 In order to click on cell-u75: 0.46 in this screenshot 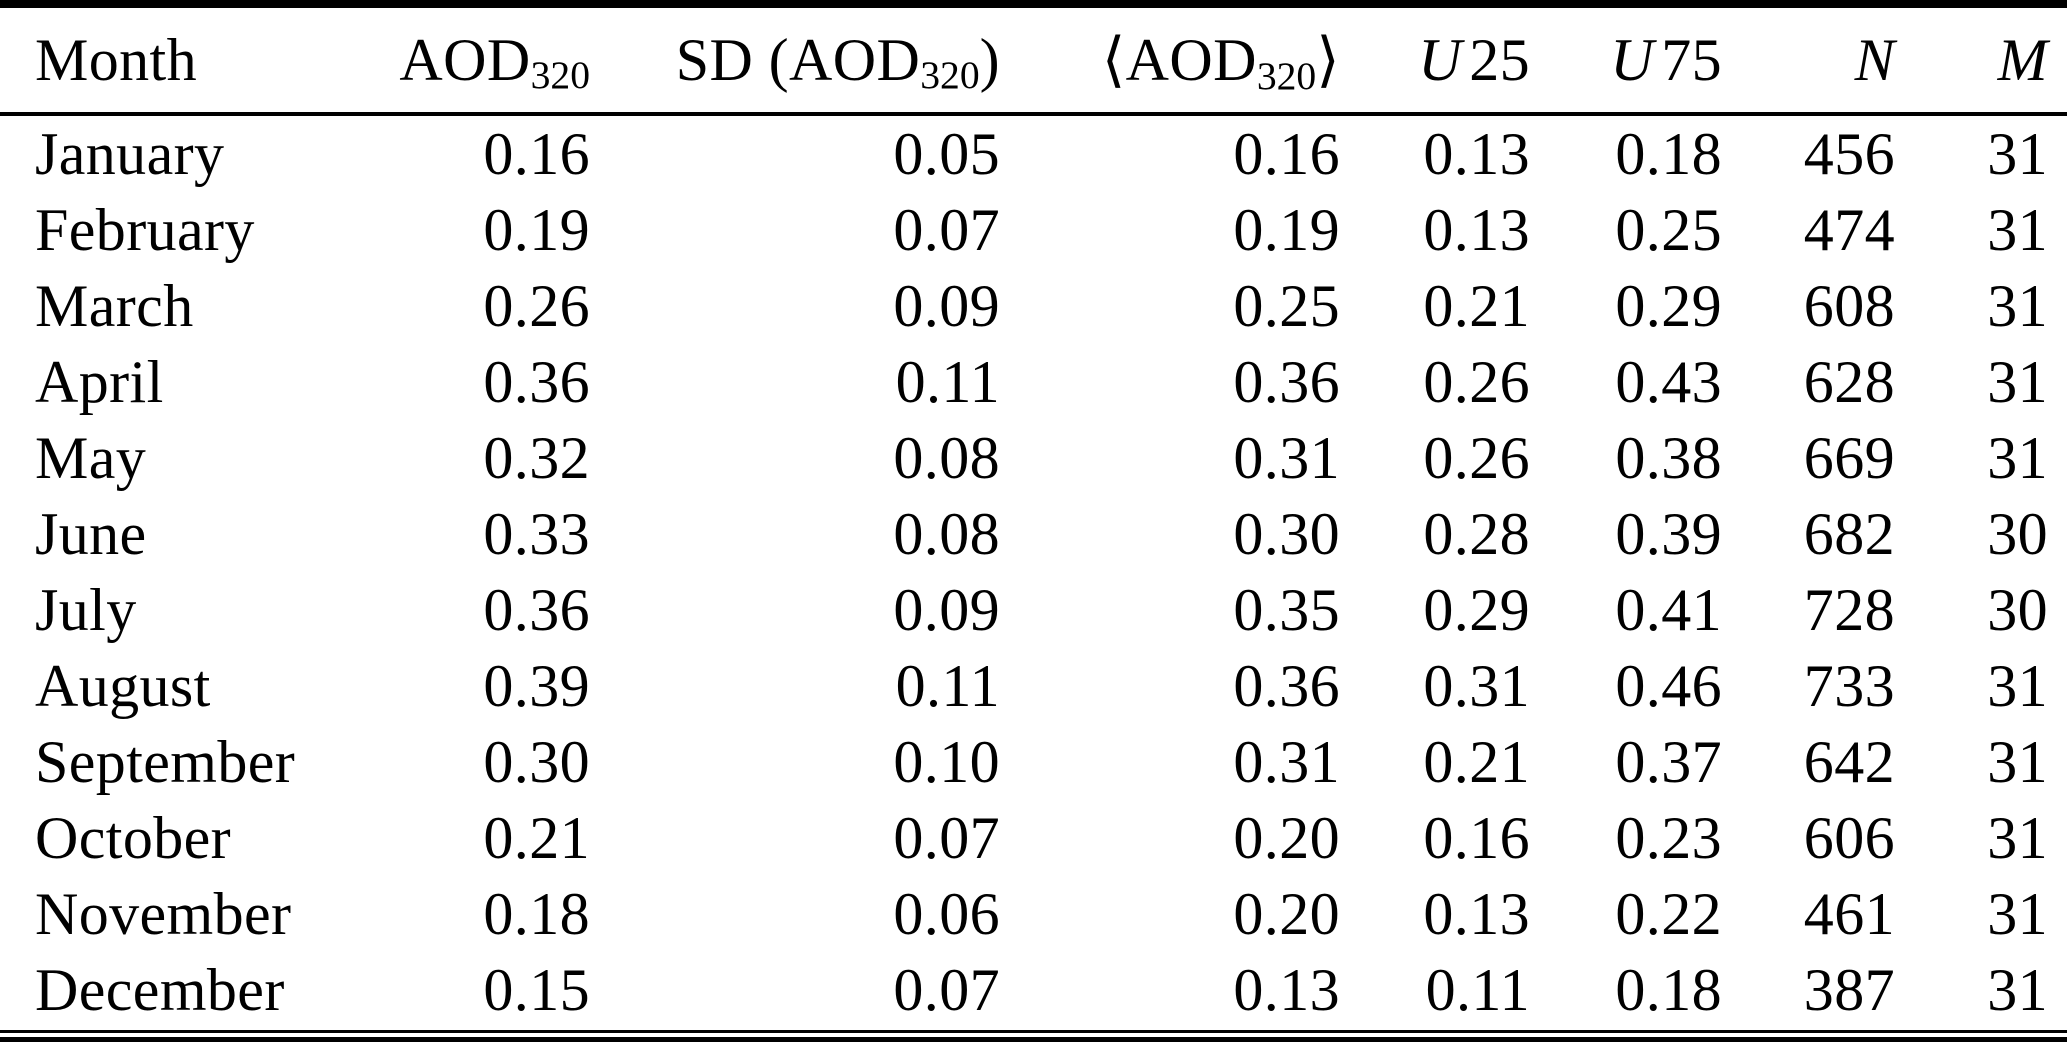, I will do `click(1668, 685)`.